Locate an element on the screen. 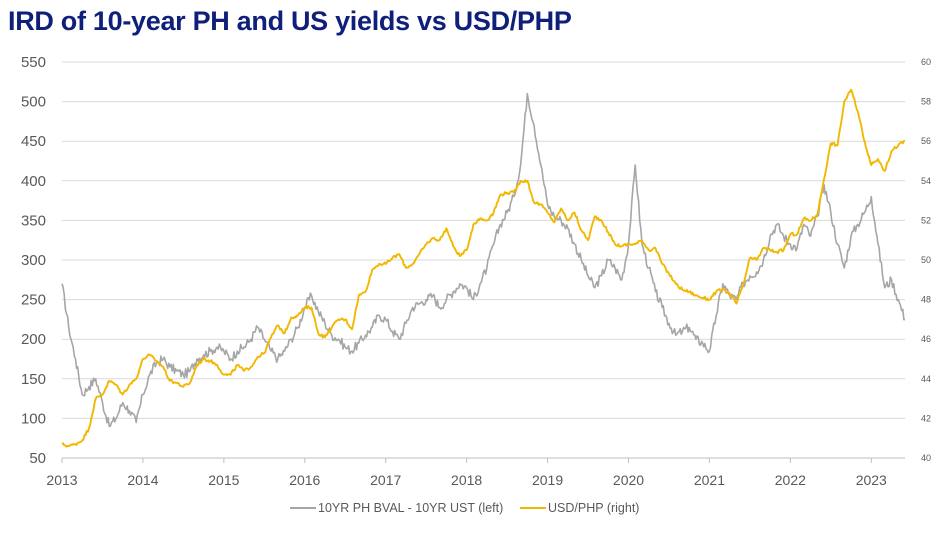  legend-label: 10YR PH BVAL - 10YR UST (left) is located at coordinates (410, 508).